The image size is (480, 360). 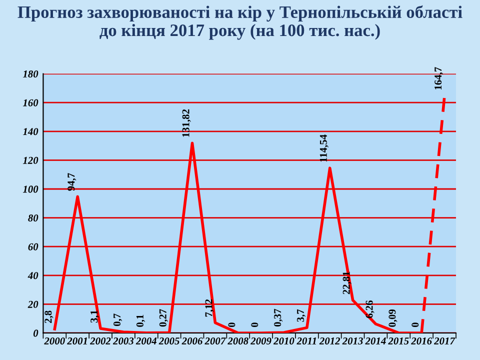 What do you see at coordinates (209, 308) in the screenshot?
I see `data-label: 7,12` at bounding box center [209, 308].